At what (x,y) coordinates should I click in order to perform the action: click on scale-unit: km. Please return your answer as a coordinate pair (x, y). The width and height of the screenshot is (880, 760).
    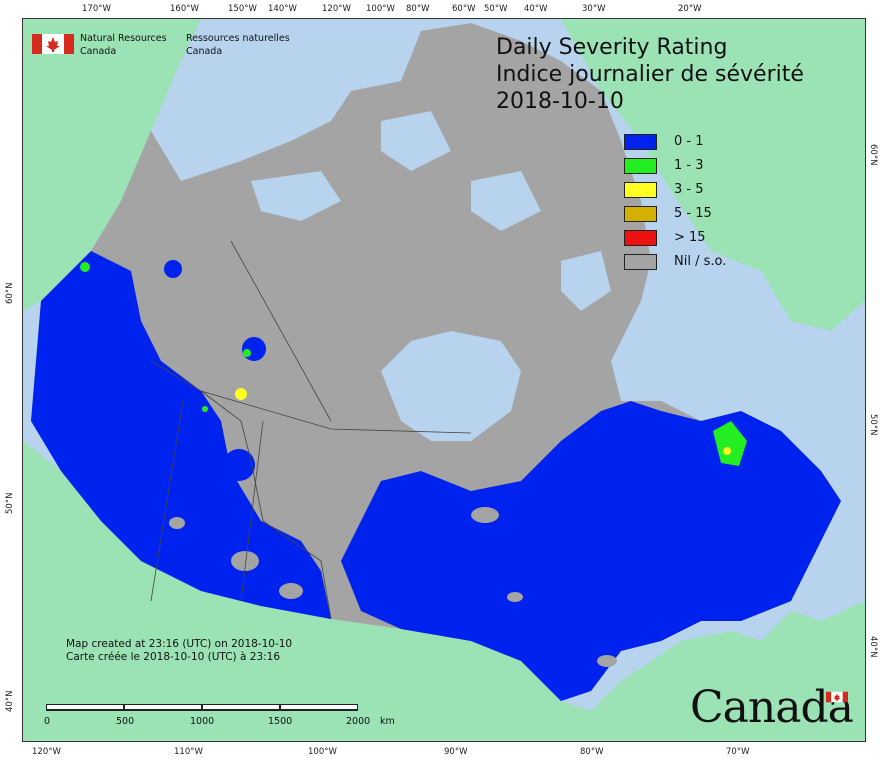
    Looking at the image, I should click on (387, 721).